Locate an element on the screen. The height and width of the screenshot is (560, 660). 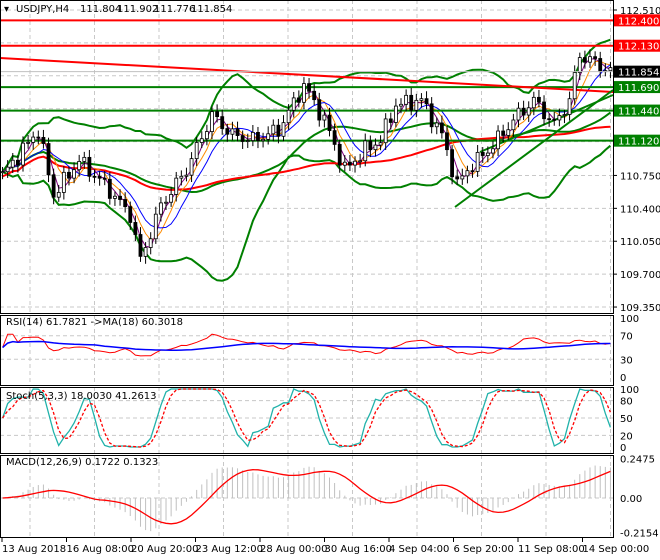
stoch-tick: 50 is located at coordinates (626, 419).